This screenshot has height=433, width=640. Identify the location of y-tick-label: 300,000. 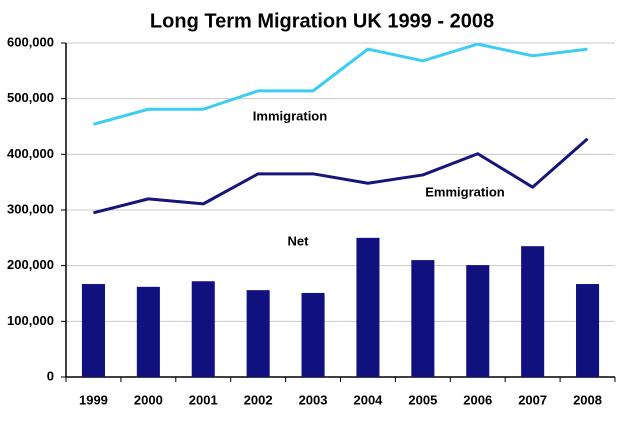
(30, 208).